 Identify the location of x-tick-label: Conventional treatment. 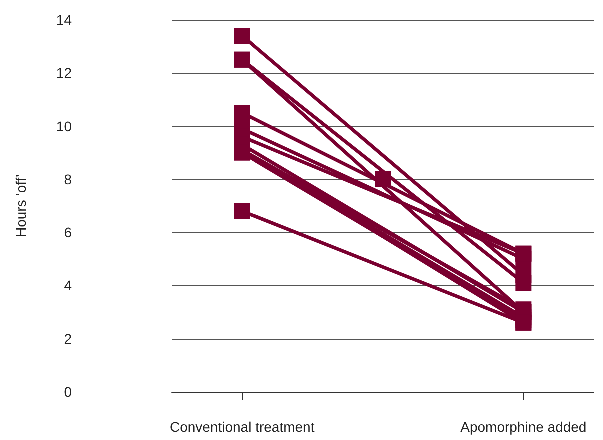
(242, 427).